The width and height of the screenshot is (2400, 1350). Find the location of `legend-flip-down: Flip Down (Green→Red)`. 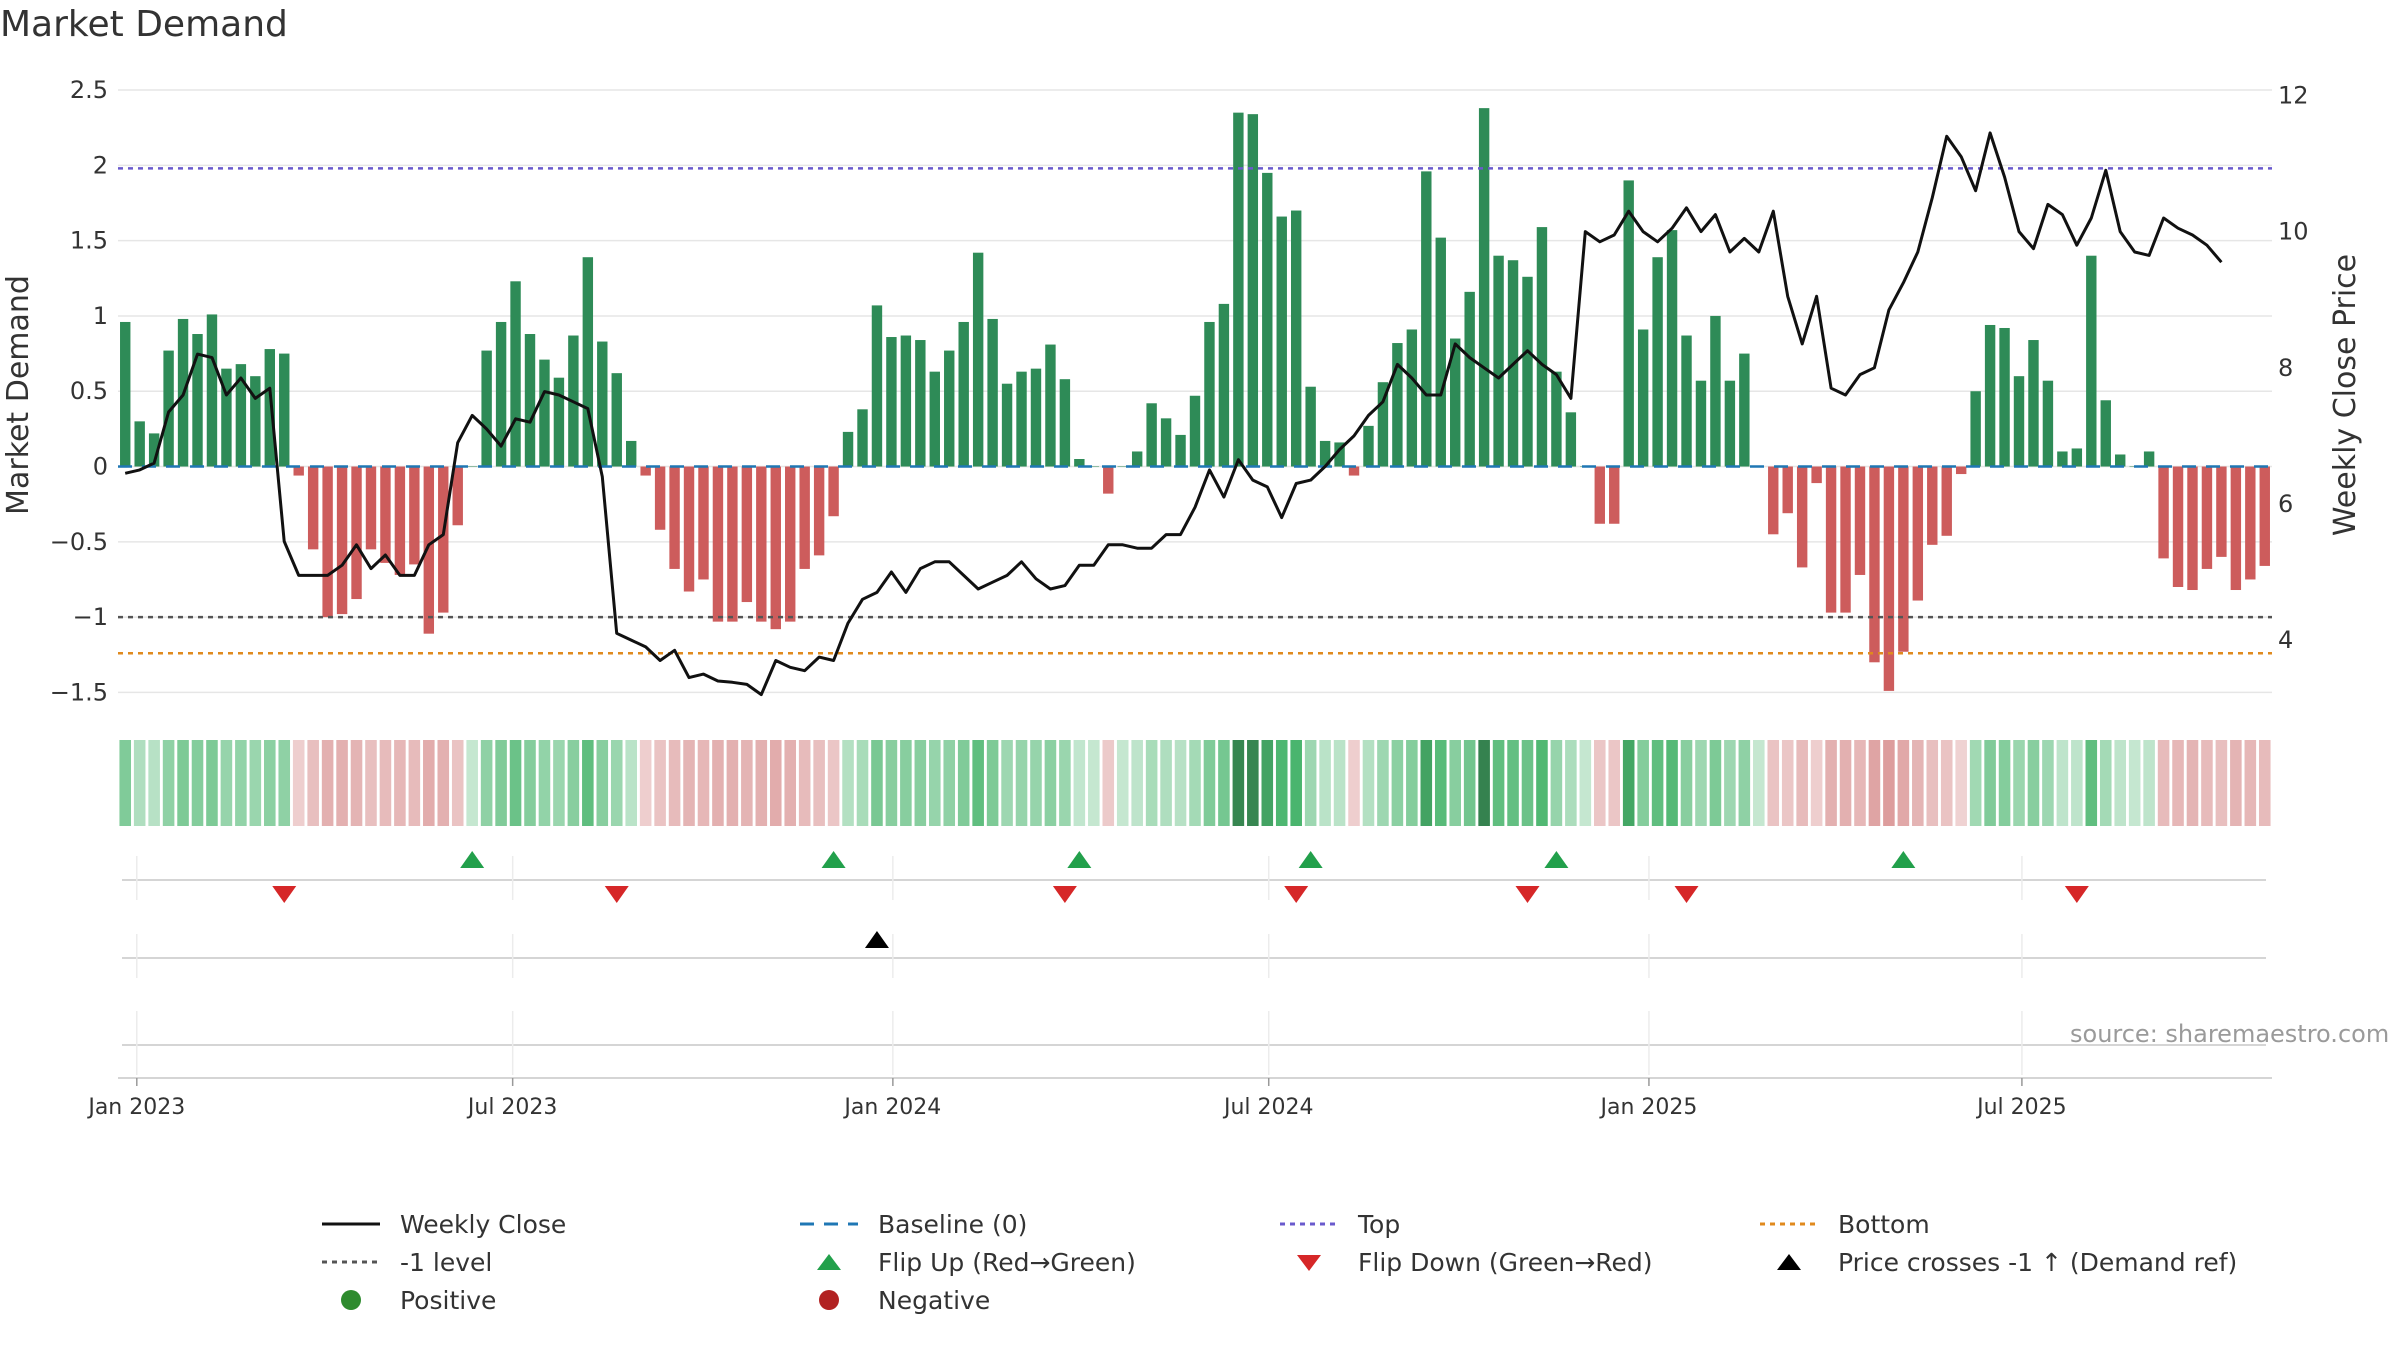

legend-flip-down: Flip Down (Green→Red) is located at coordinates (1465, 1262).